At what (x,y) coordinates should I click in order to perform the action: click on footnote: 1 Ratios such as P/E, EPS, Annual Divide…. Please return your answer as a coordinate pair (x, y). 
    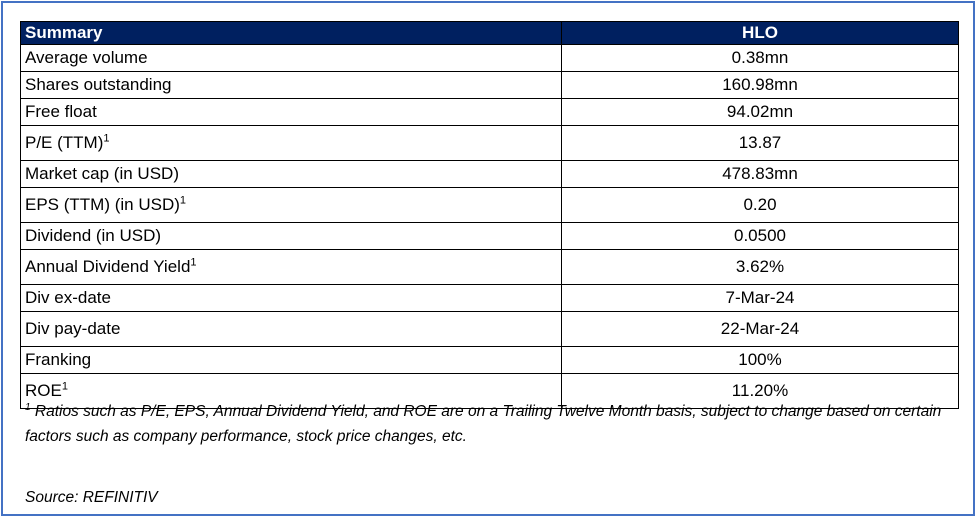
    Looking at the image, I should click on (490, 424).